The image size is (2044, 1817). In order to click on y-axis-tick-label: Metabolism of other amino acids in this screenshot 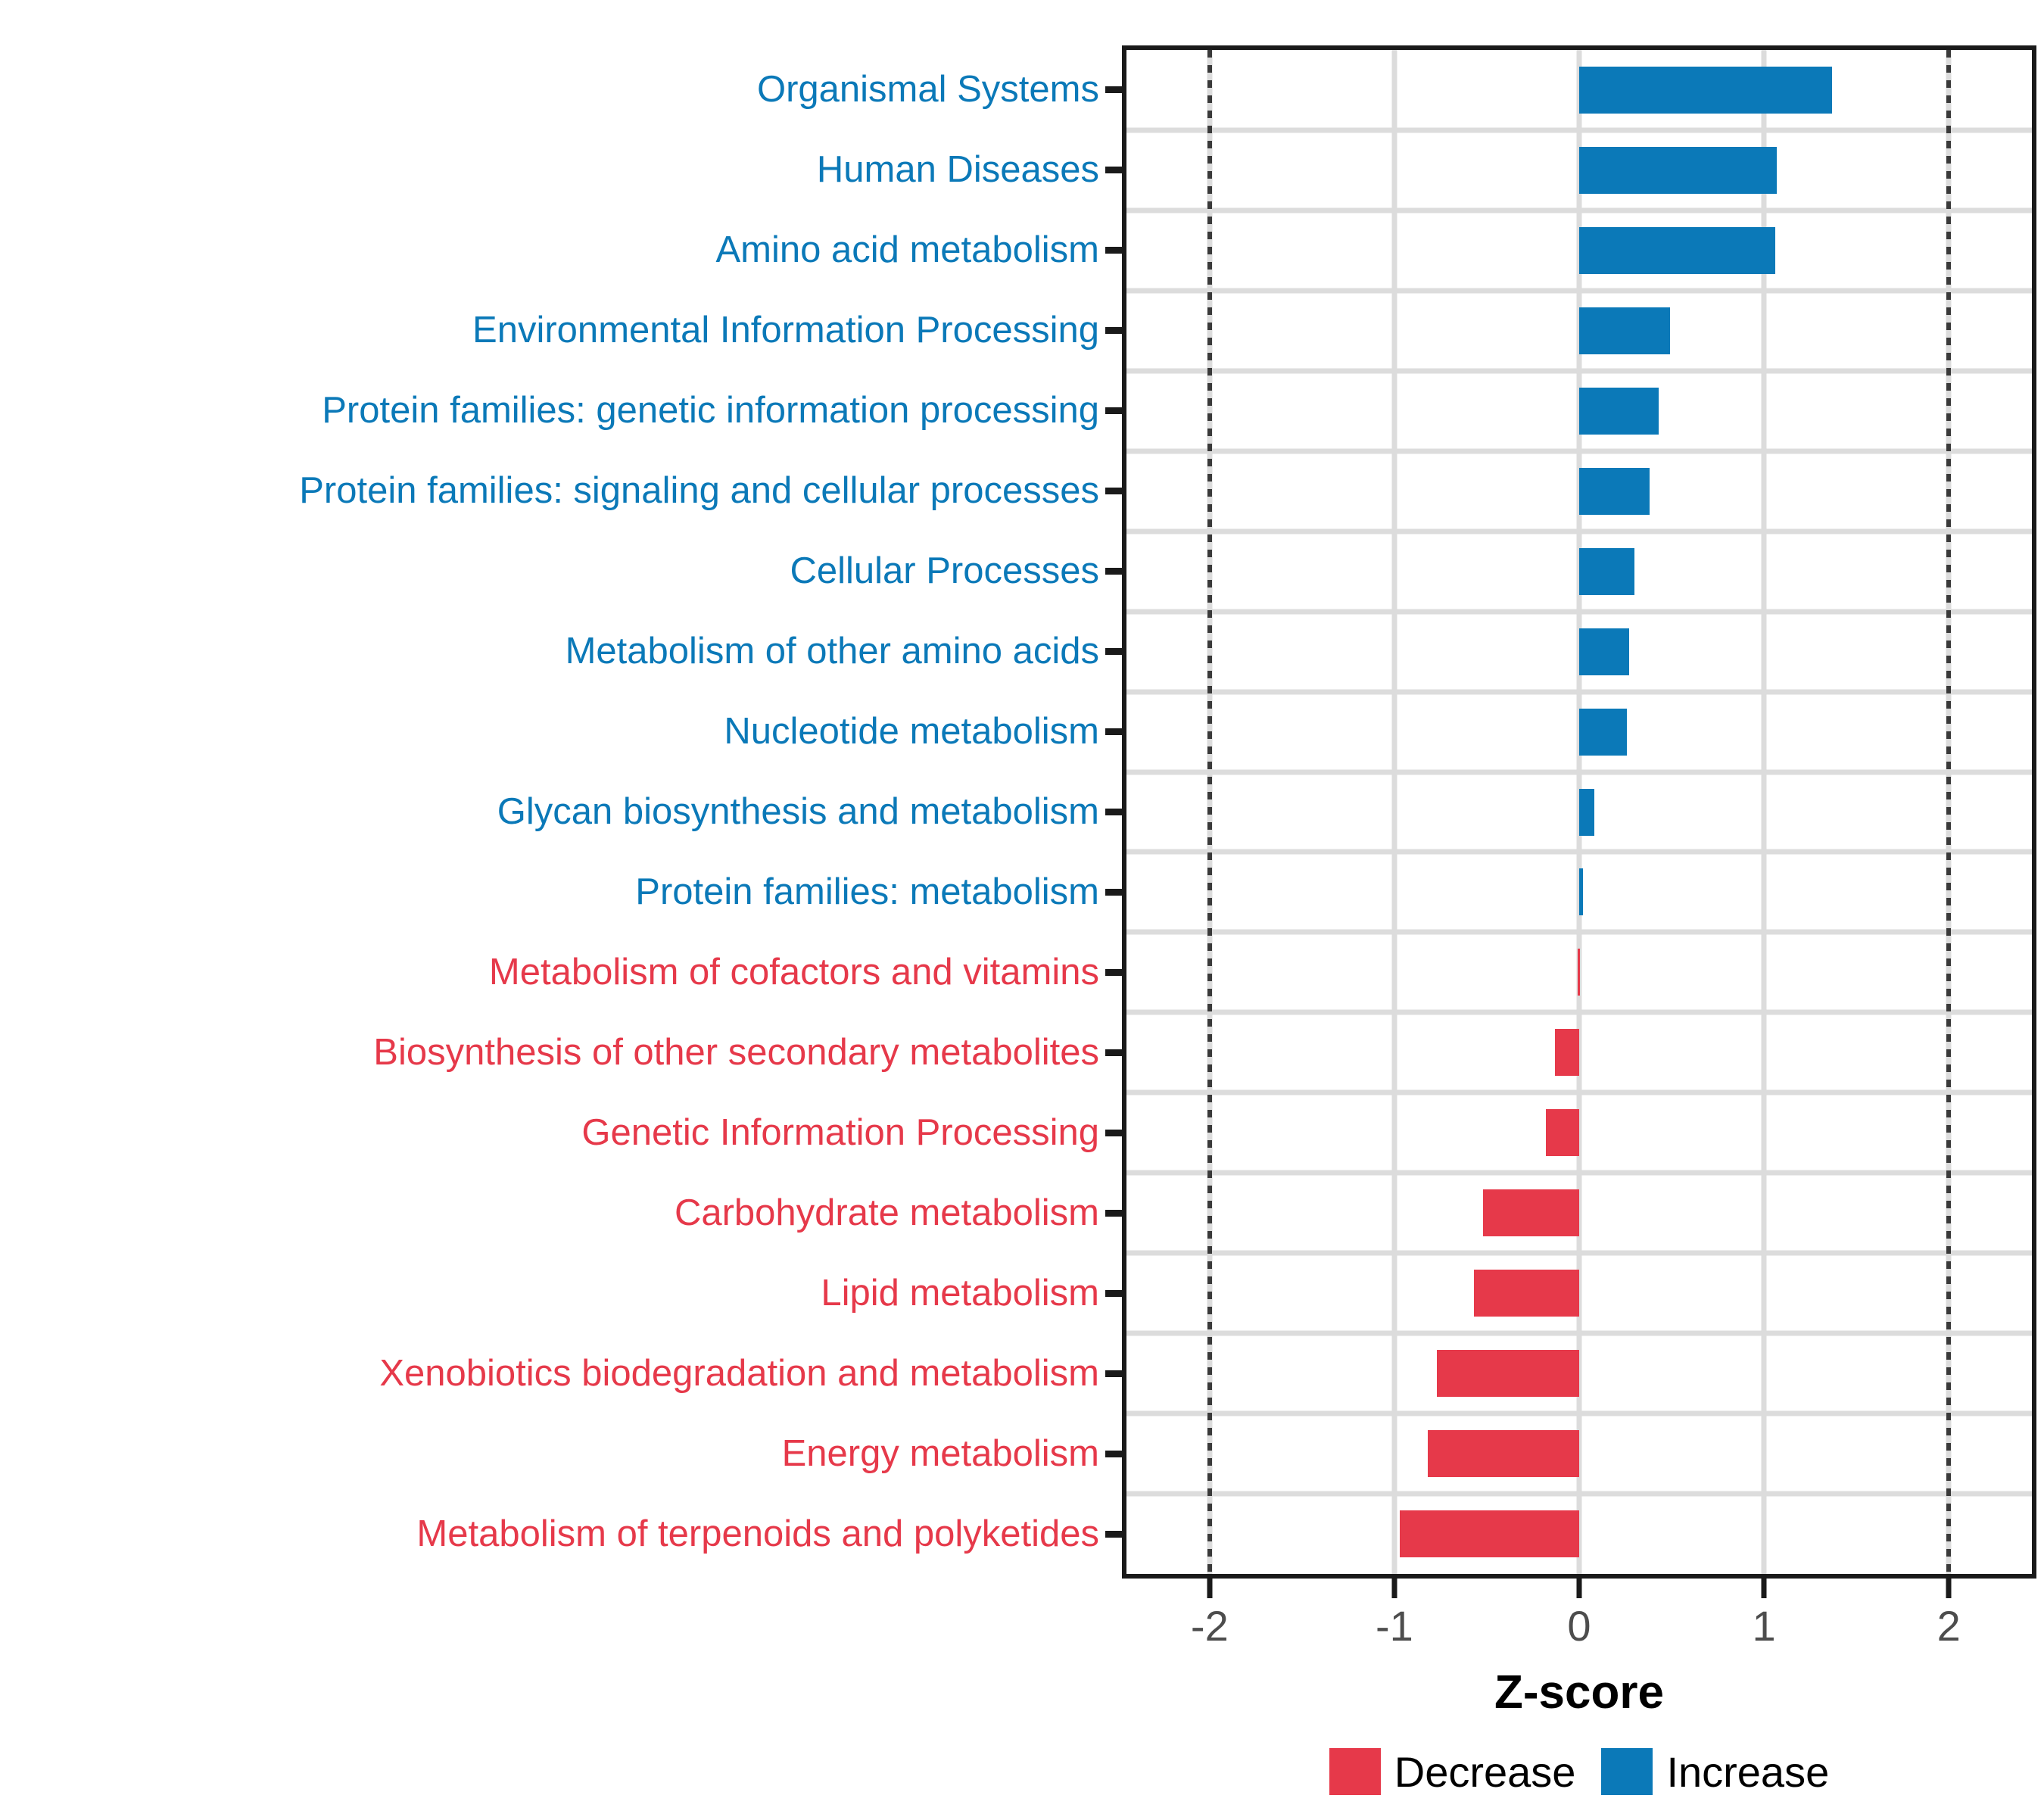, I will do `click(832, 651)`.